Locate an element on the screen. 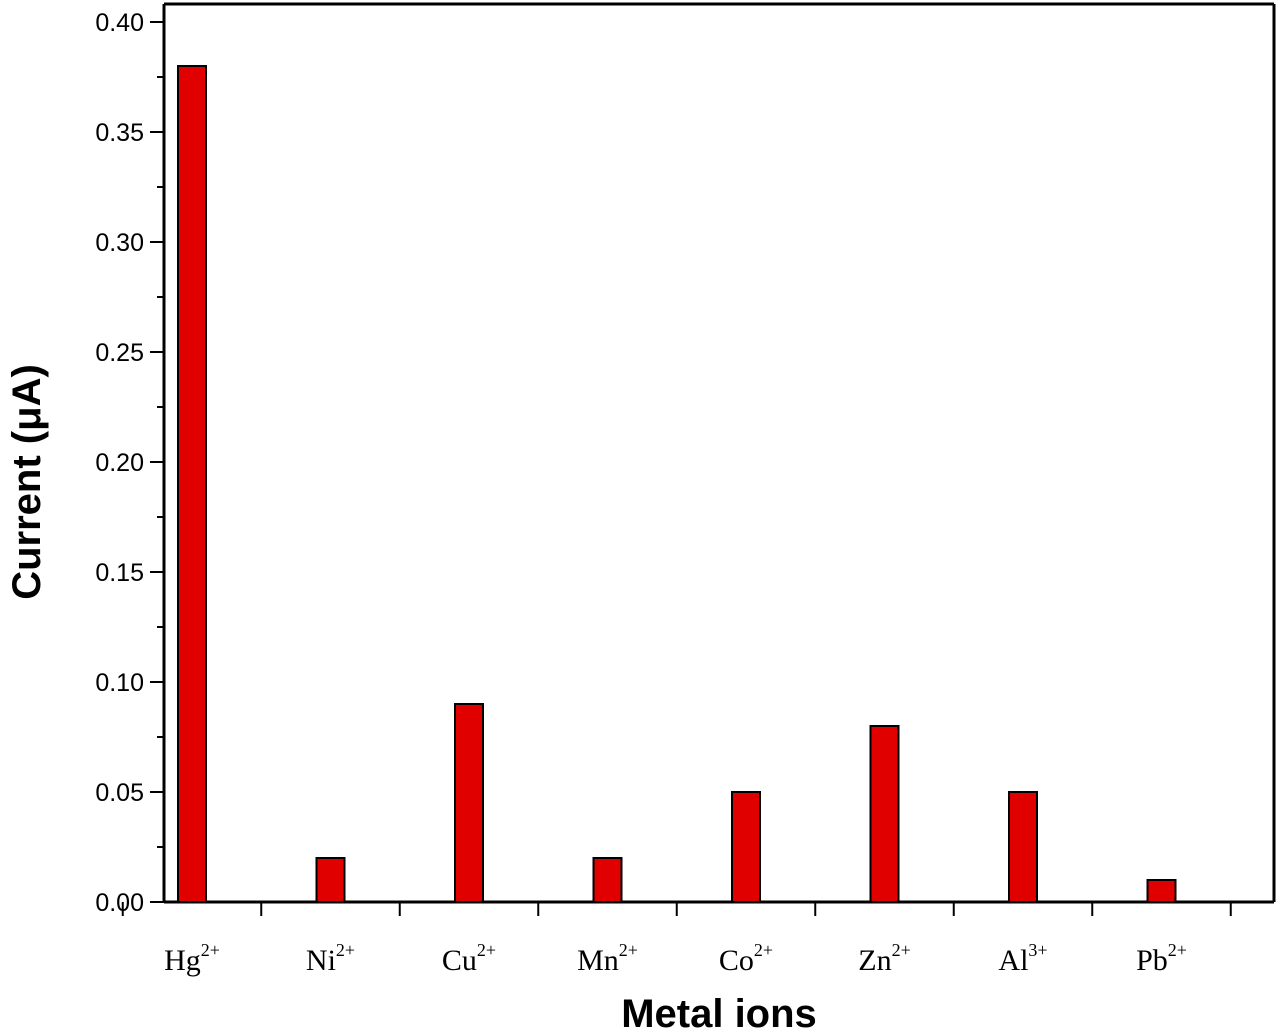 This screenshot has height=1033, width=1280. x-tick-label: Hg2+ is located at coordinates (192, 958).